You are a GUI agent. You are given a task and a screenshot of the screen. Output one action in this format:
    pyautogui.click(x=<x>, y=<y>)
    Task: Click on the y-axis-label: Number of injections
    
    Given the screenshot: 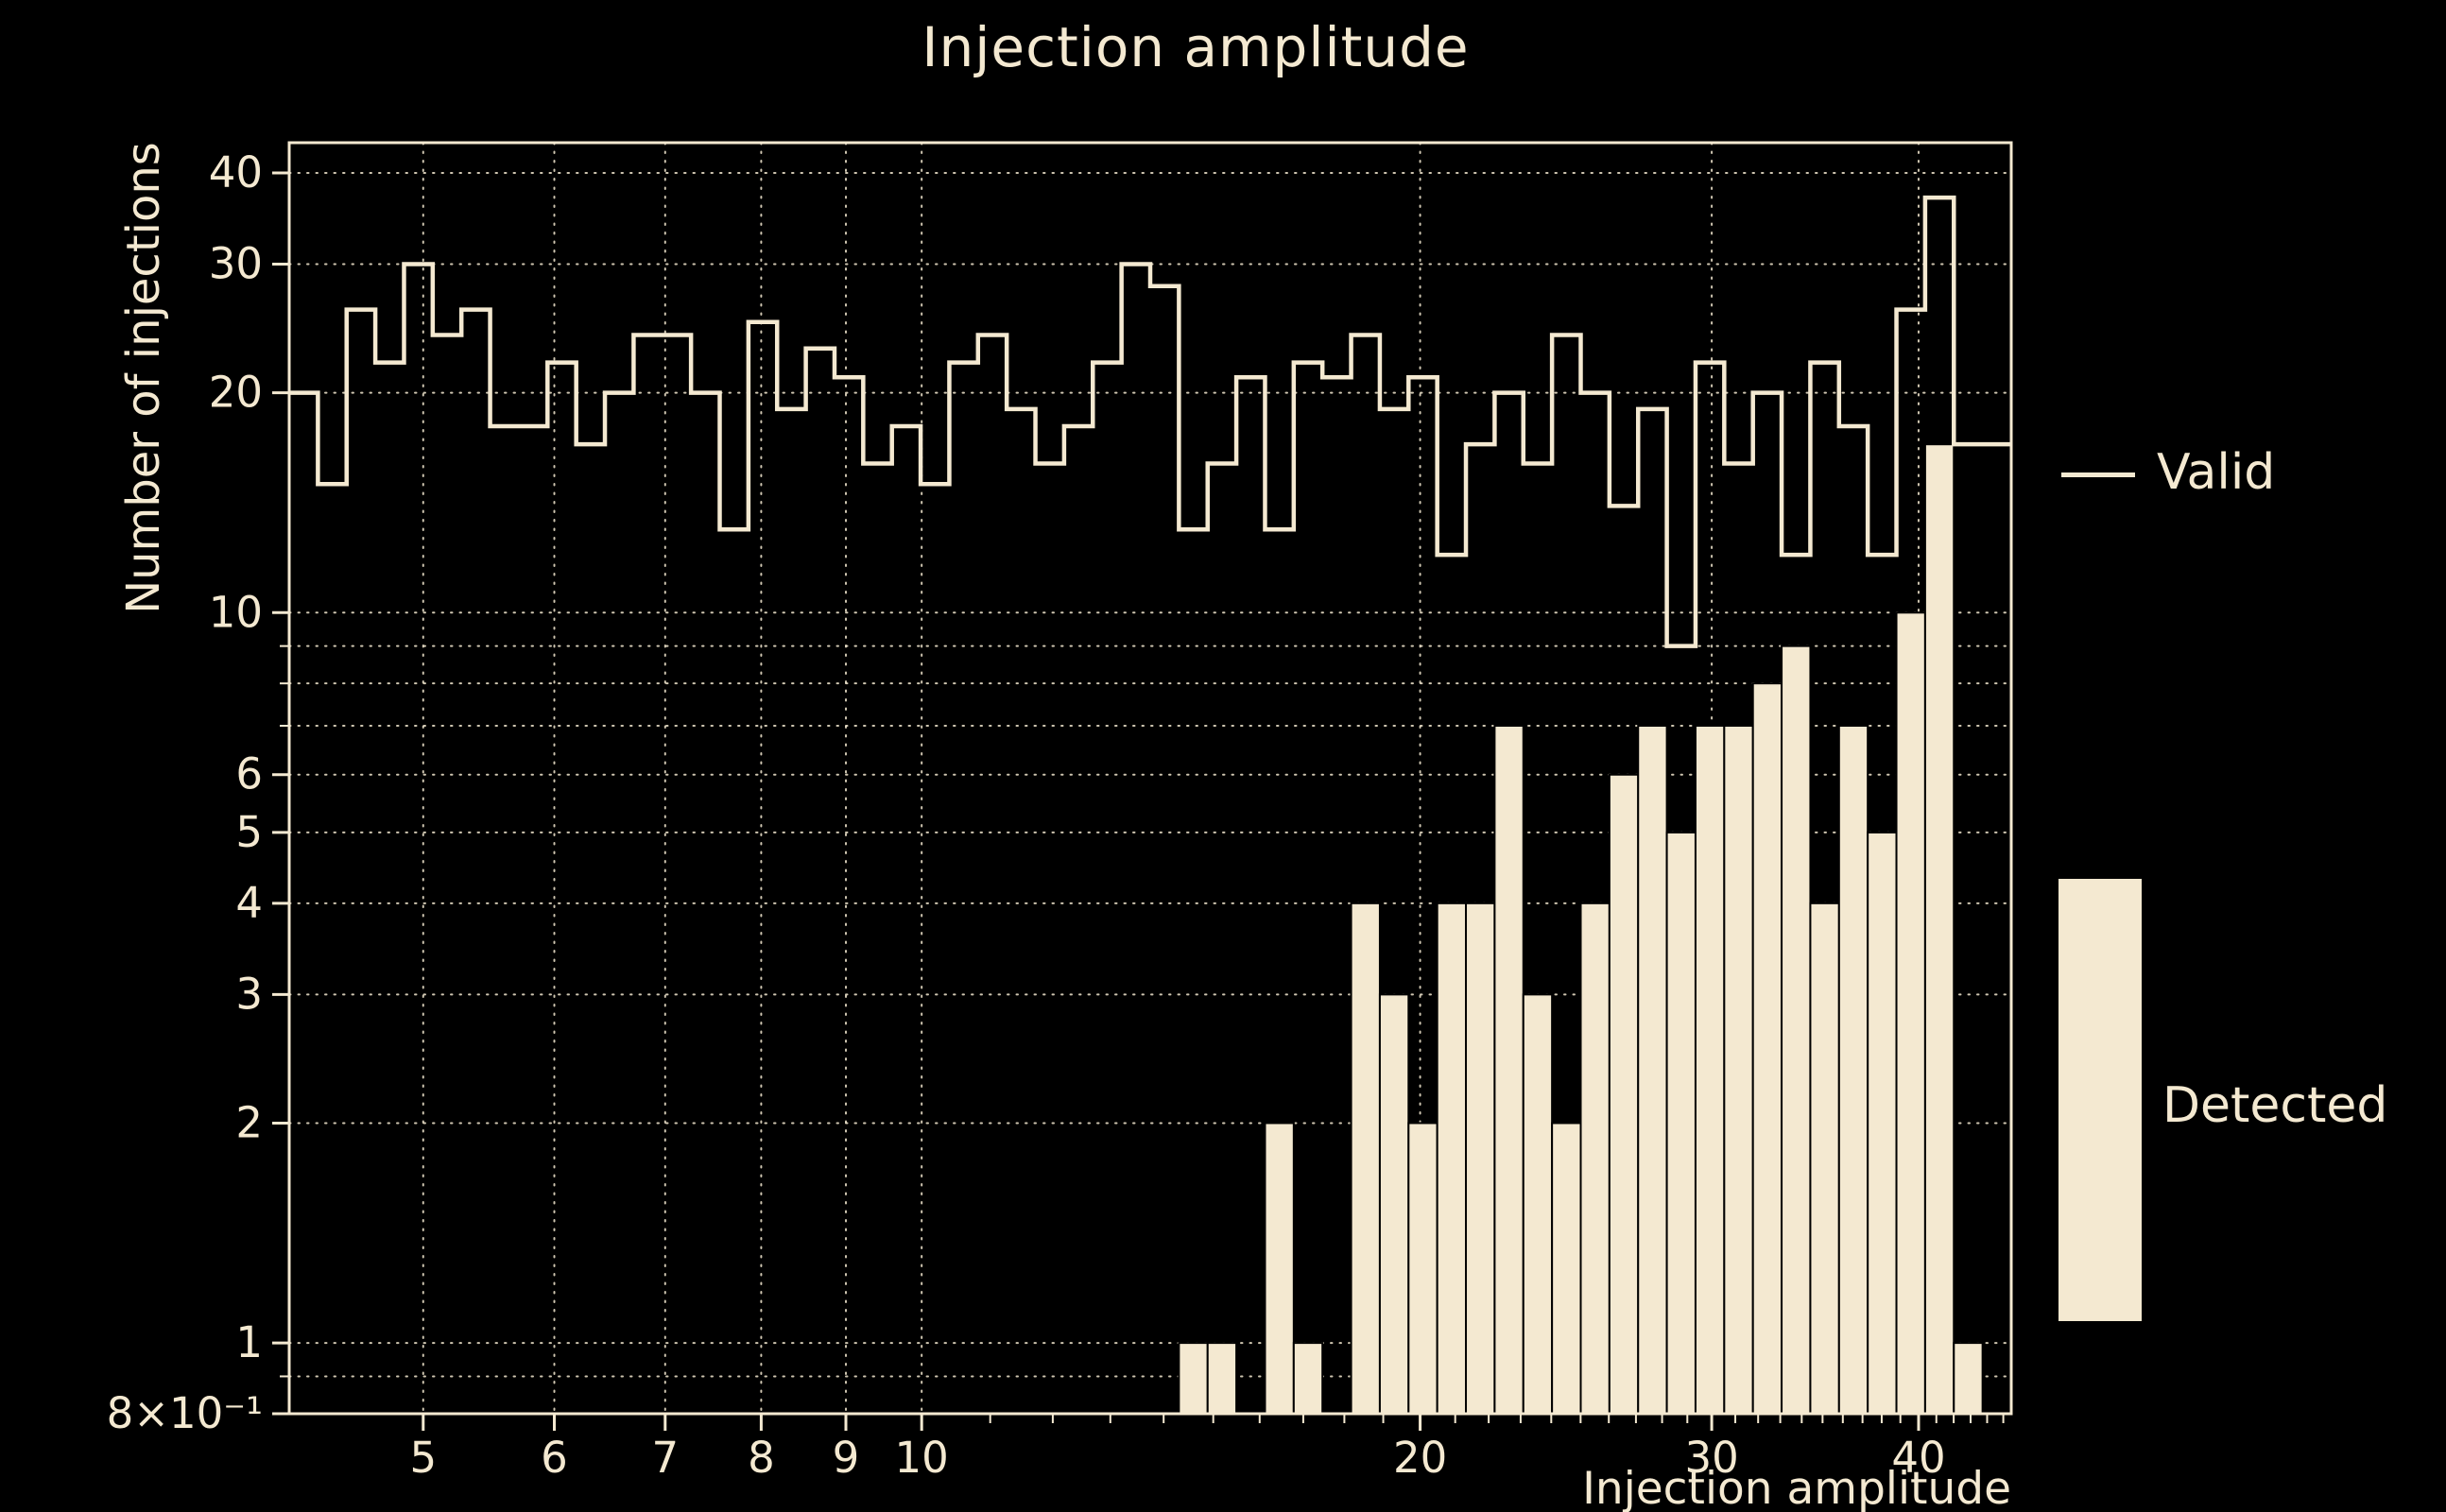 What is the action you would take?
    pyautogui.click(x=143, y=378)
    